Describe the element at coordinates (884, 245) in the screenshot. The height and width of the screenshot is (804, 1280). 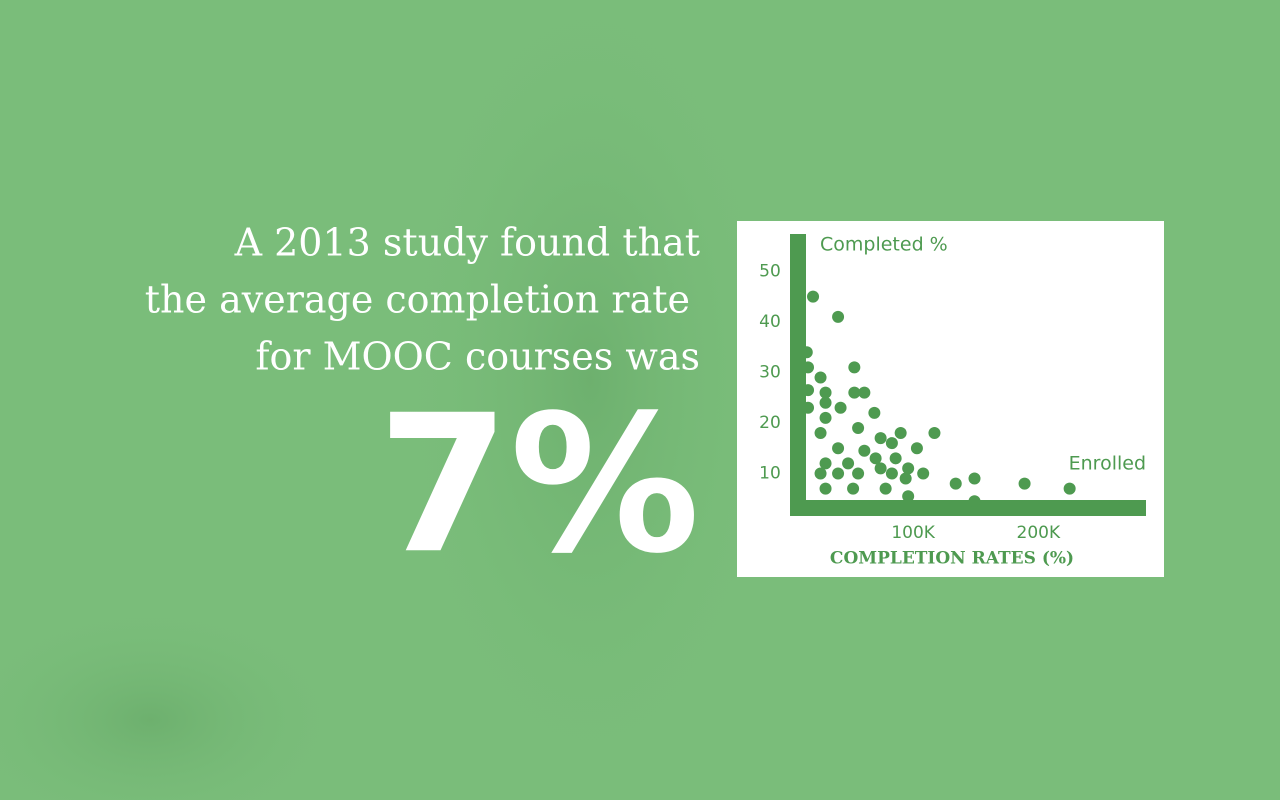
I see `y-axis-label: Completed %` at that location.